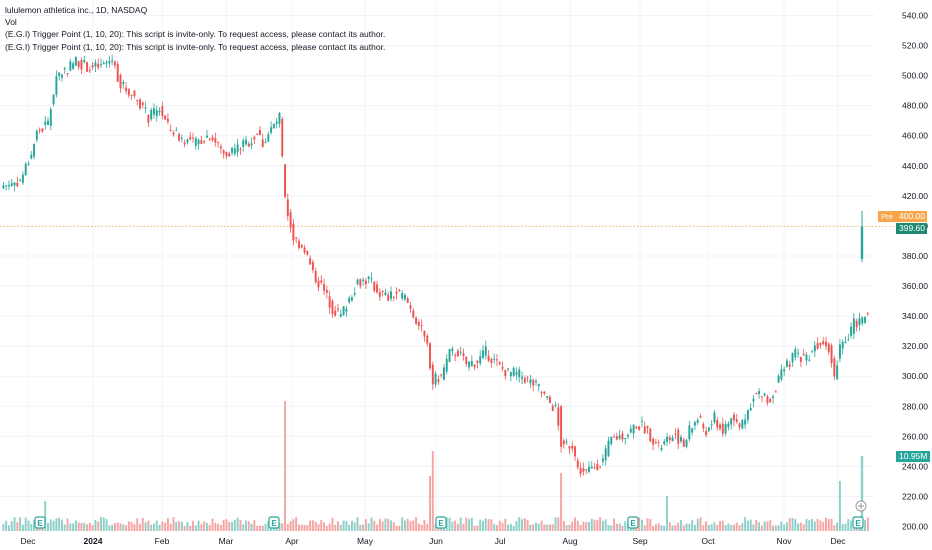 Image resolution: width=932 pixels, height=550 pixels. I want to click on x-tick-label: Dec, so click(838, 541).